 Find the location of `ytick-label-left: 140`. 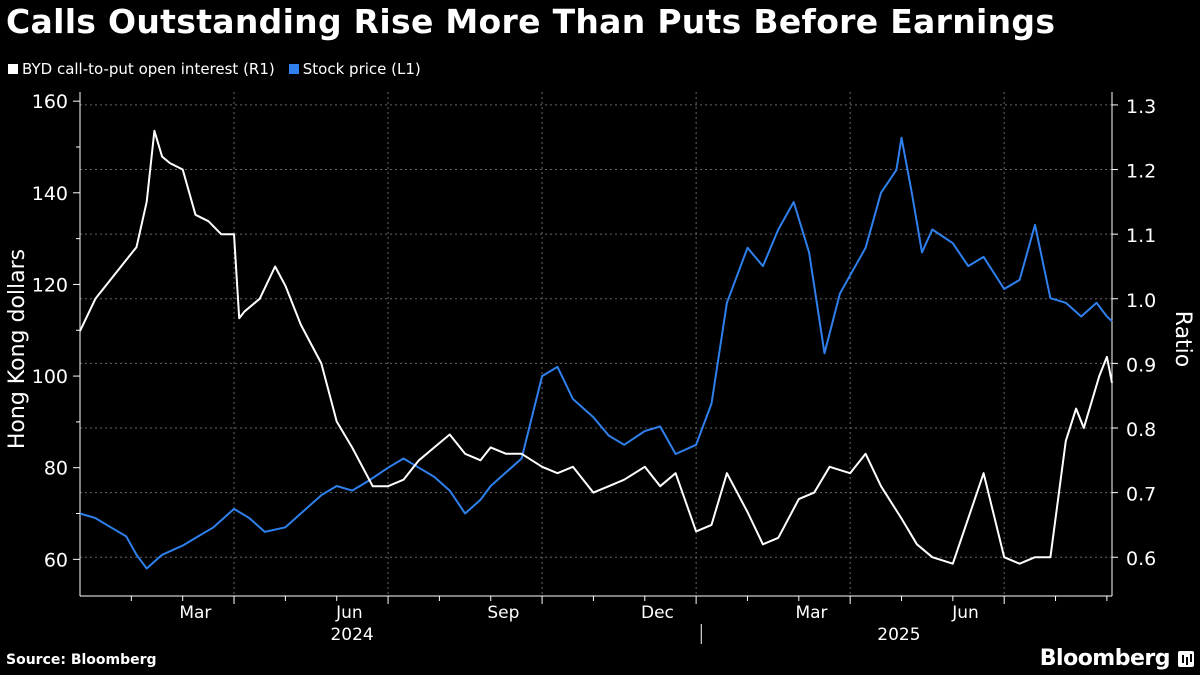

ytick-label-left: 140 is located at coordinates (50, 194).